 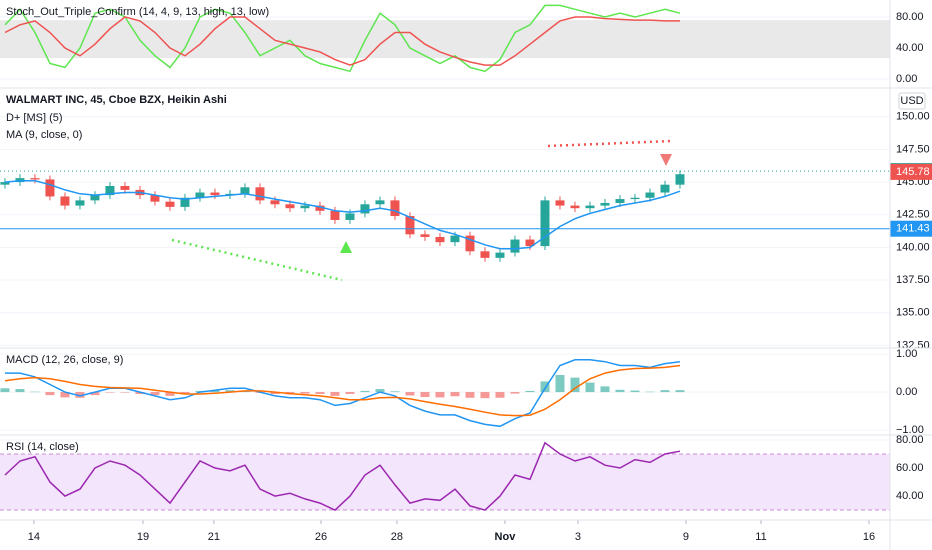 I want to click on buy-signal, so click(x=346, y=247).